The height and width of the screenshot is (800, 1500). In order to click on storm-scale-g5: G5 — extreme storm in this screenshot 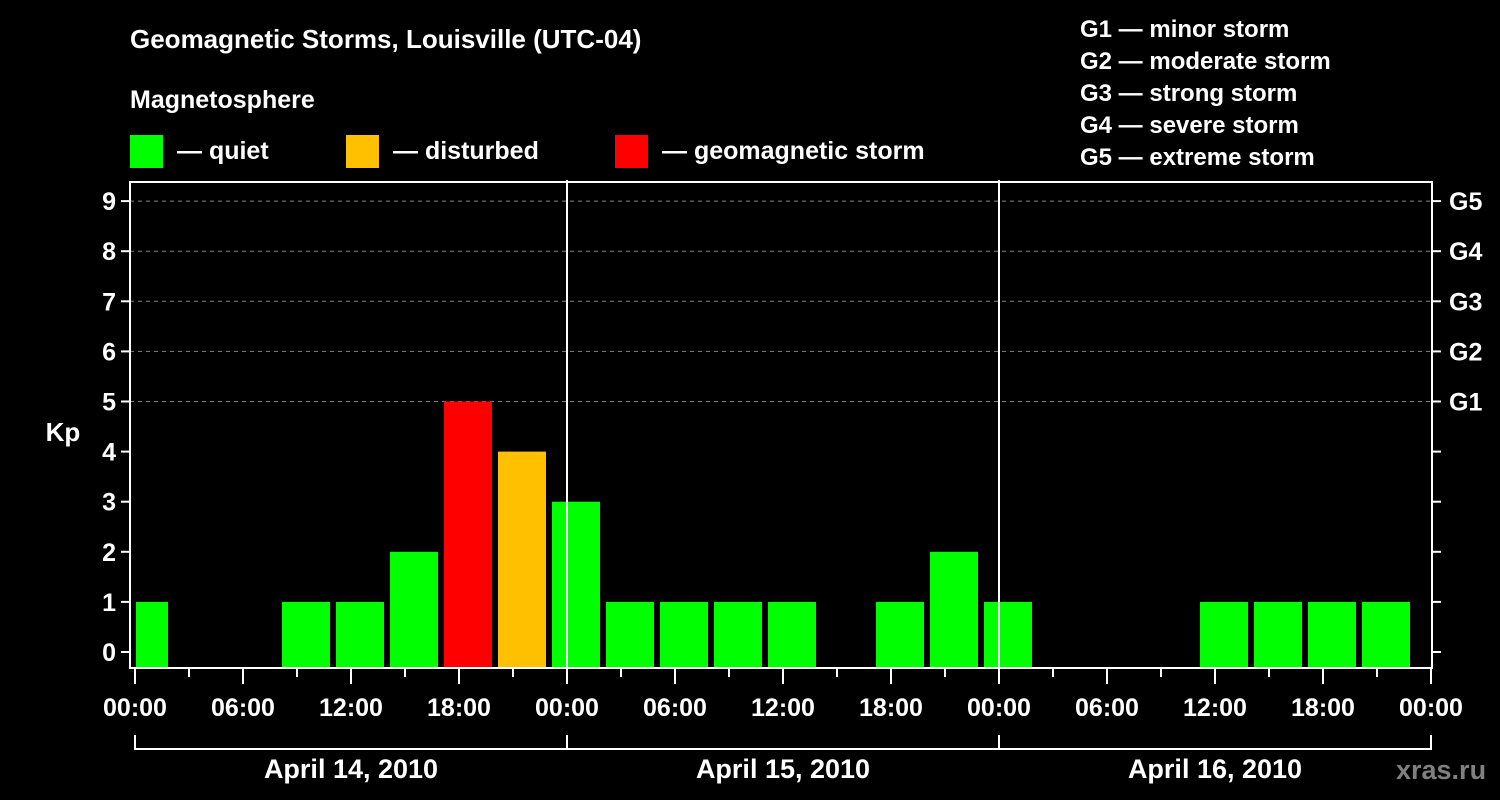, I will do `click(1197, 157)`.